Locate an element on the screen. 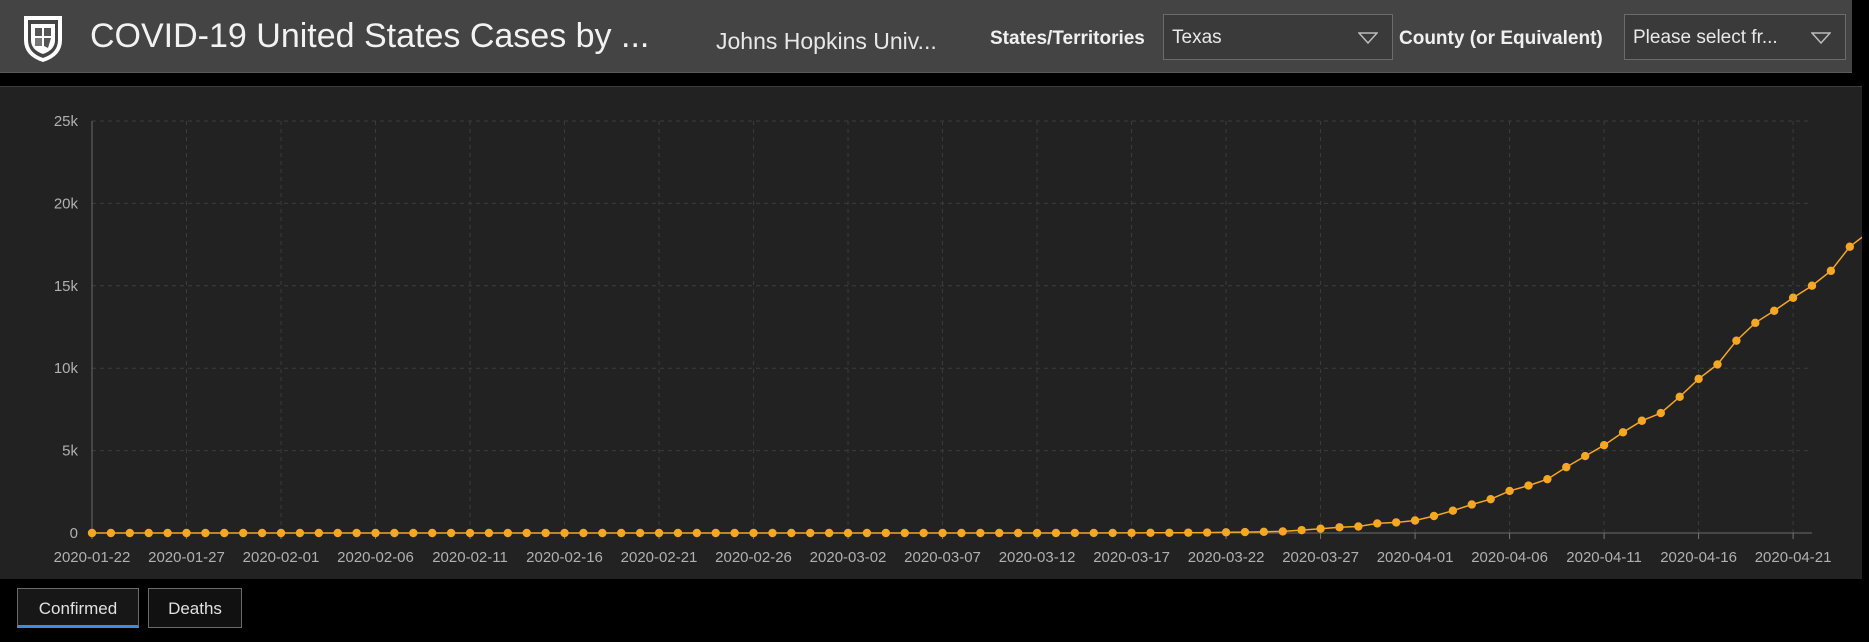  x-tick-label: 2020-02-06 is located at coordinates (375, 557).